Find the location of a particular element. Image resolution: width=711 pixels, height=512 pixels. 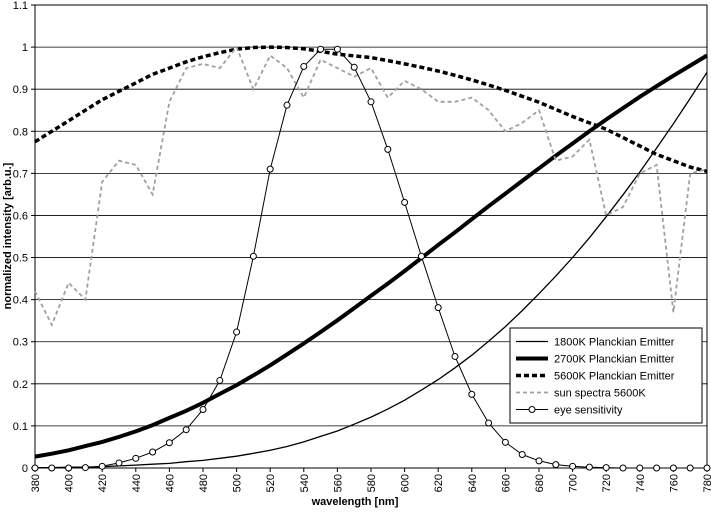

y-tick-label: 0.1 is located at coordinates (20, 427).